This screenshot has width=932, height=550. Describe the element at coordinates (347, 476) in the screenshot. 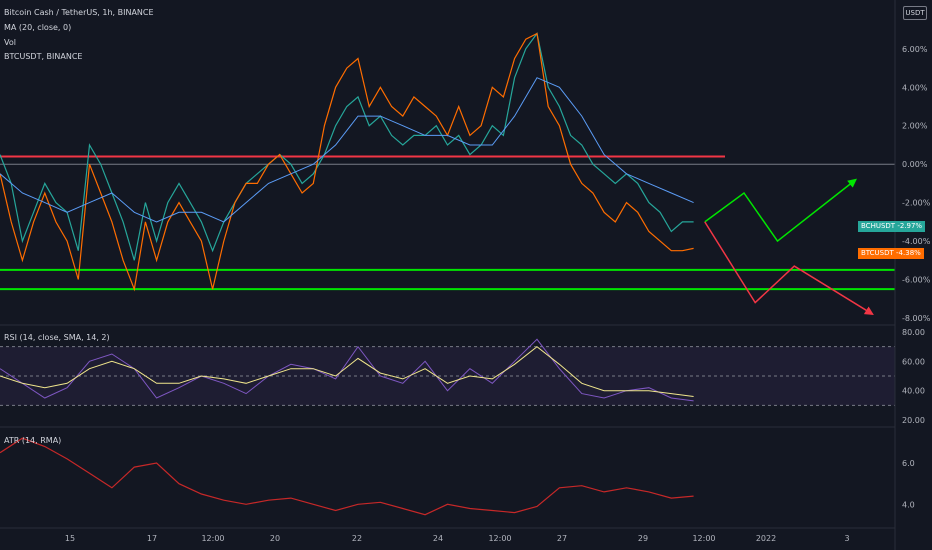

I see `atr-line` at that location.